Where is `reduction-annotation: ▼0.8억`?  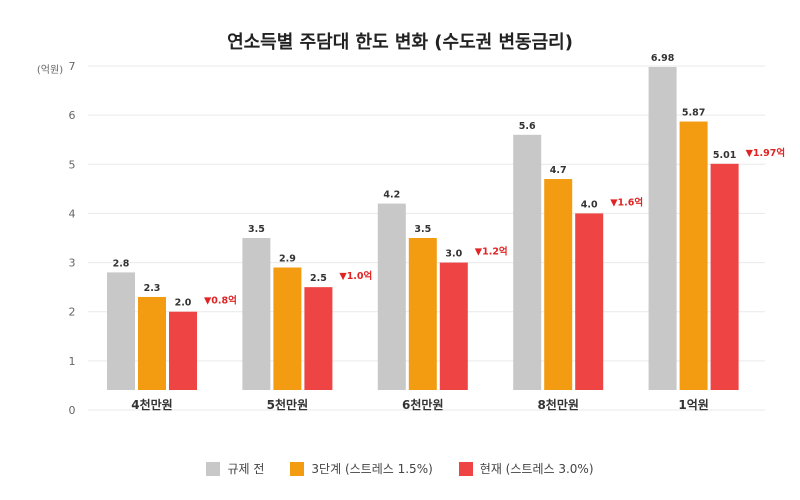
reduction-annotation: ▼0.8억 is located at coordinates (220, 301).